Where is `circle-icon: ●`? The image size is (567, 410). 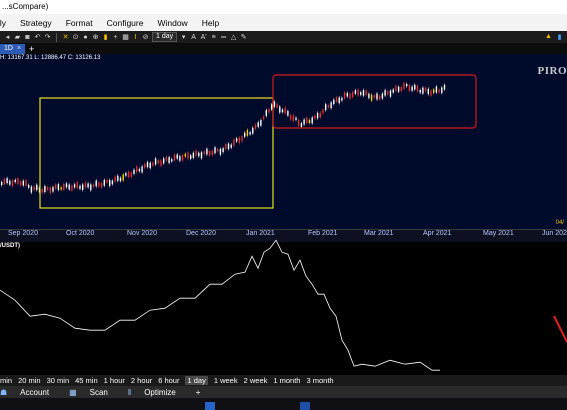 circle-icon: ● is located at coordinates (85, 37).